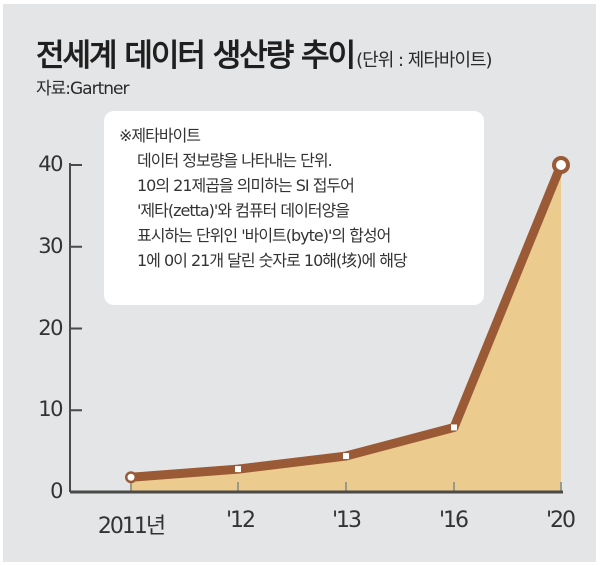 The image size is (600, 566). What do you see at coordinates (131, 526) in the screenshot?
I see `x-tick-label: 2011년` at bounding box center [131, 526].